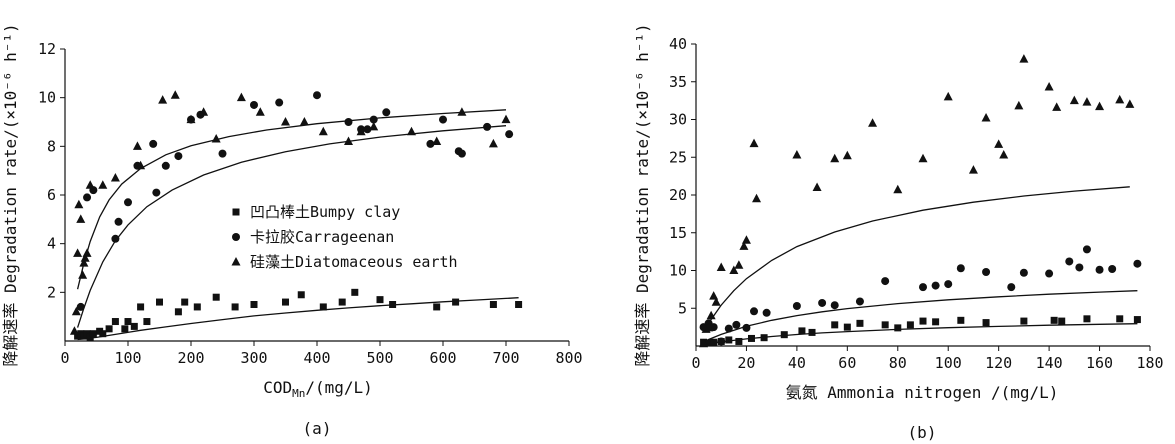 The width and height of the screenshot is (1175, 444). Describe the element at coordinates (51, 195) in the screenshot. I see `panel-a-y-tick-label: 6` at that location.